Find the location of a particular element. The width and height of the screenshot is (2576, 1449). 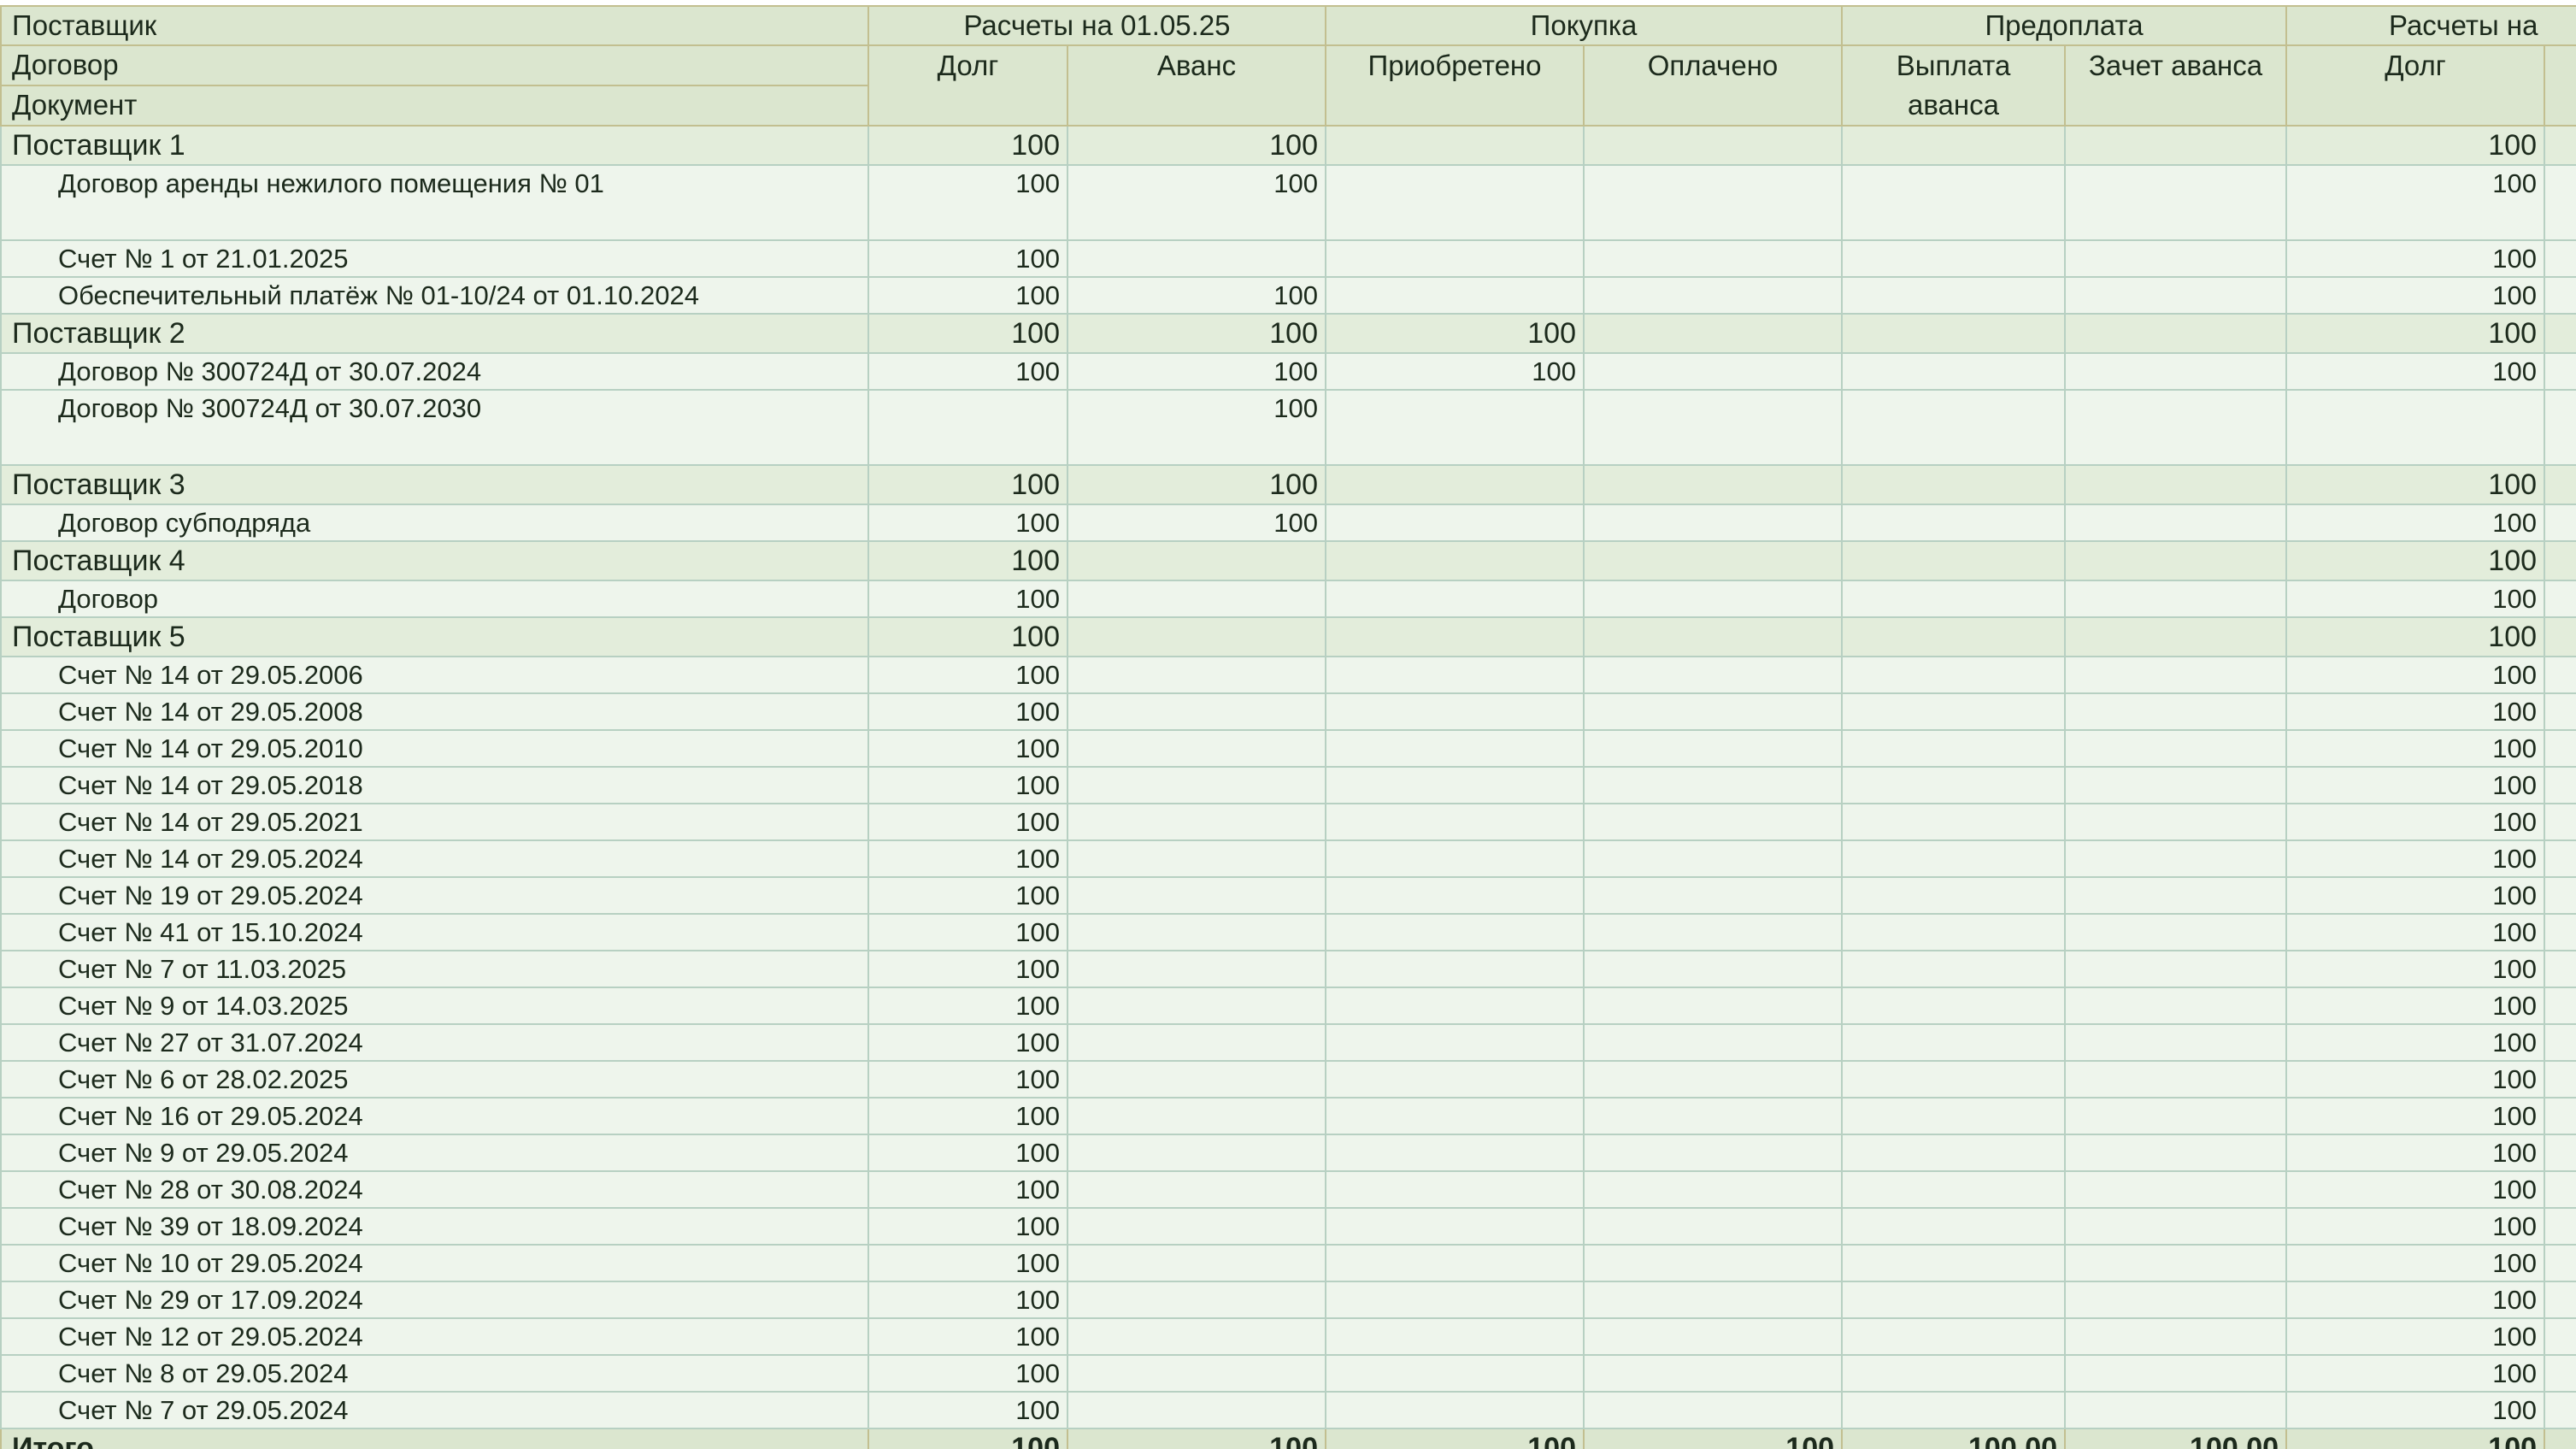

row-name: Поставщик 1 is located at coordinates (434, 145).